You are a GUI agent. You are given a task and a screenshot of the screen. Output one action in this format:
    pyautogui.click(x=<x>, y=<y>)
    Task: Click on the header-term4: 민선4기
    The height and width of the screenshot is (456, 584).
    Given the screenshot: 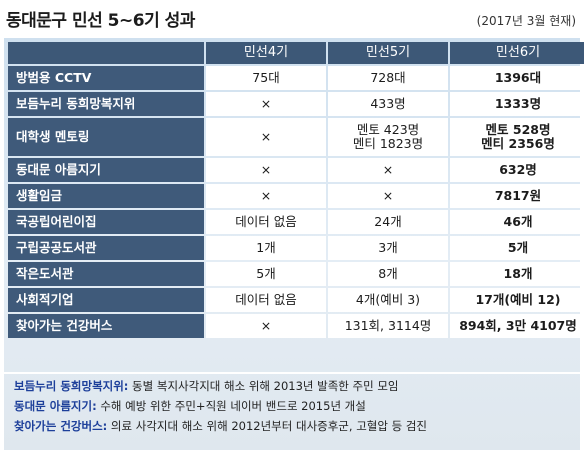 What is the action you would take?
    pyautogui.click(x=266, y=53)
    